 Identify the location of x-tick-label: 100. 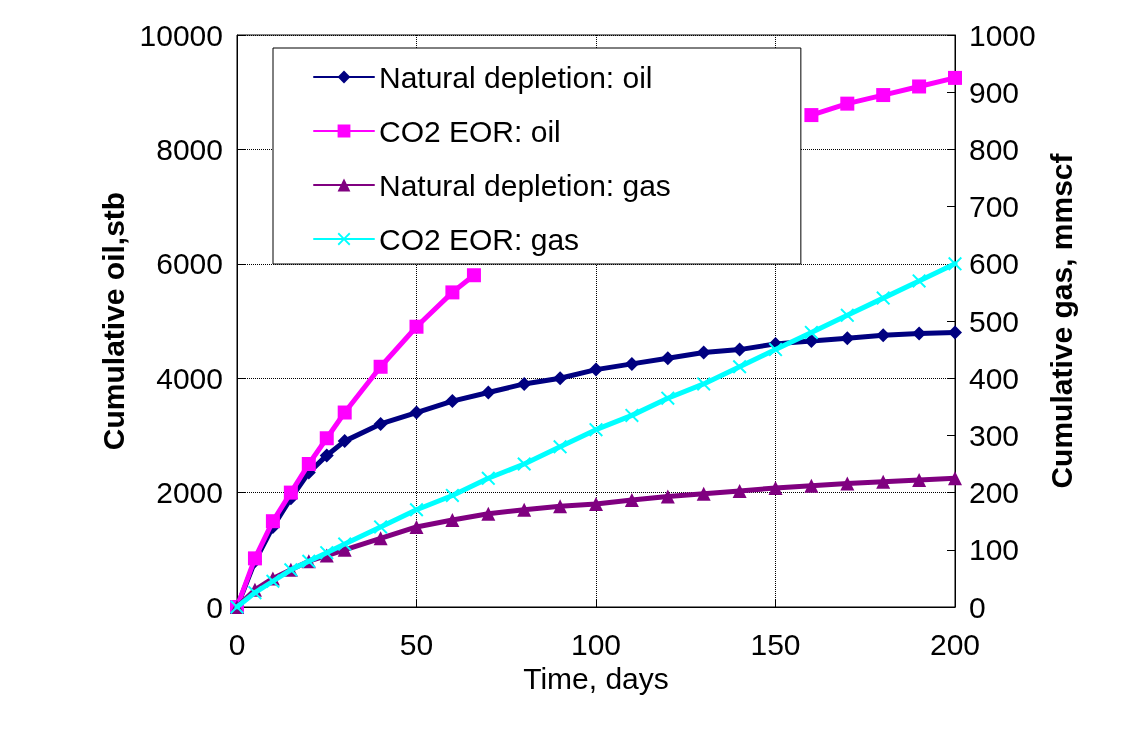
(596, 644).